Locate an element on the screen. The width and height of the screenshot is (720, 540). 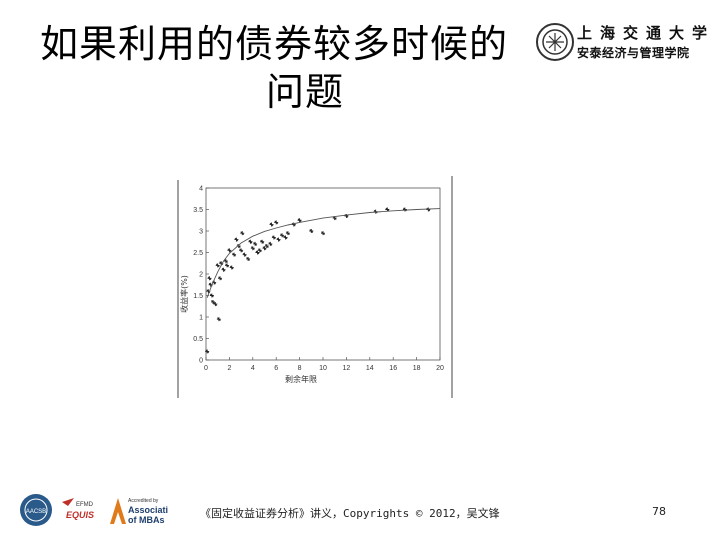
amba-line1: Accredited by is located at coordinates (143, 501).